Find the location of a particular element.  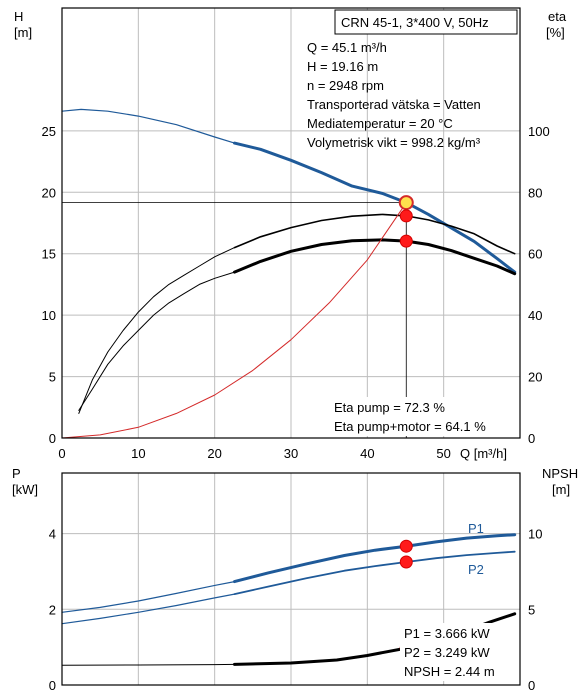

curve-eta-total-thin is located at coordinates (156, 341).